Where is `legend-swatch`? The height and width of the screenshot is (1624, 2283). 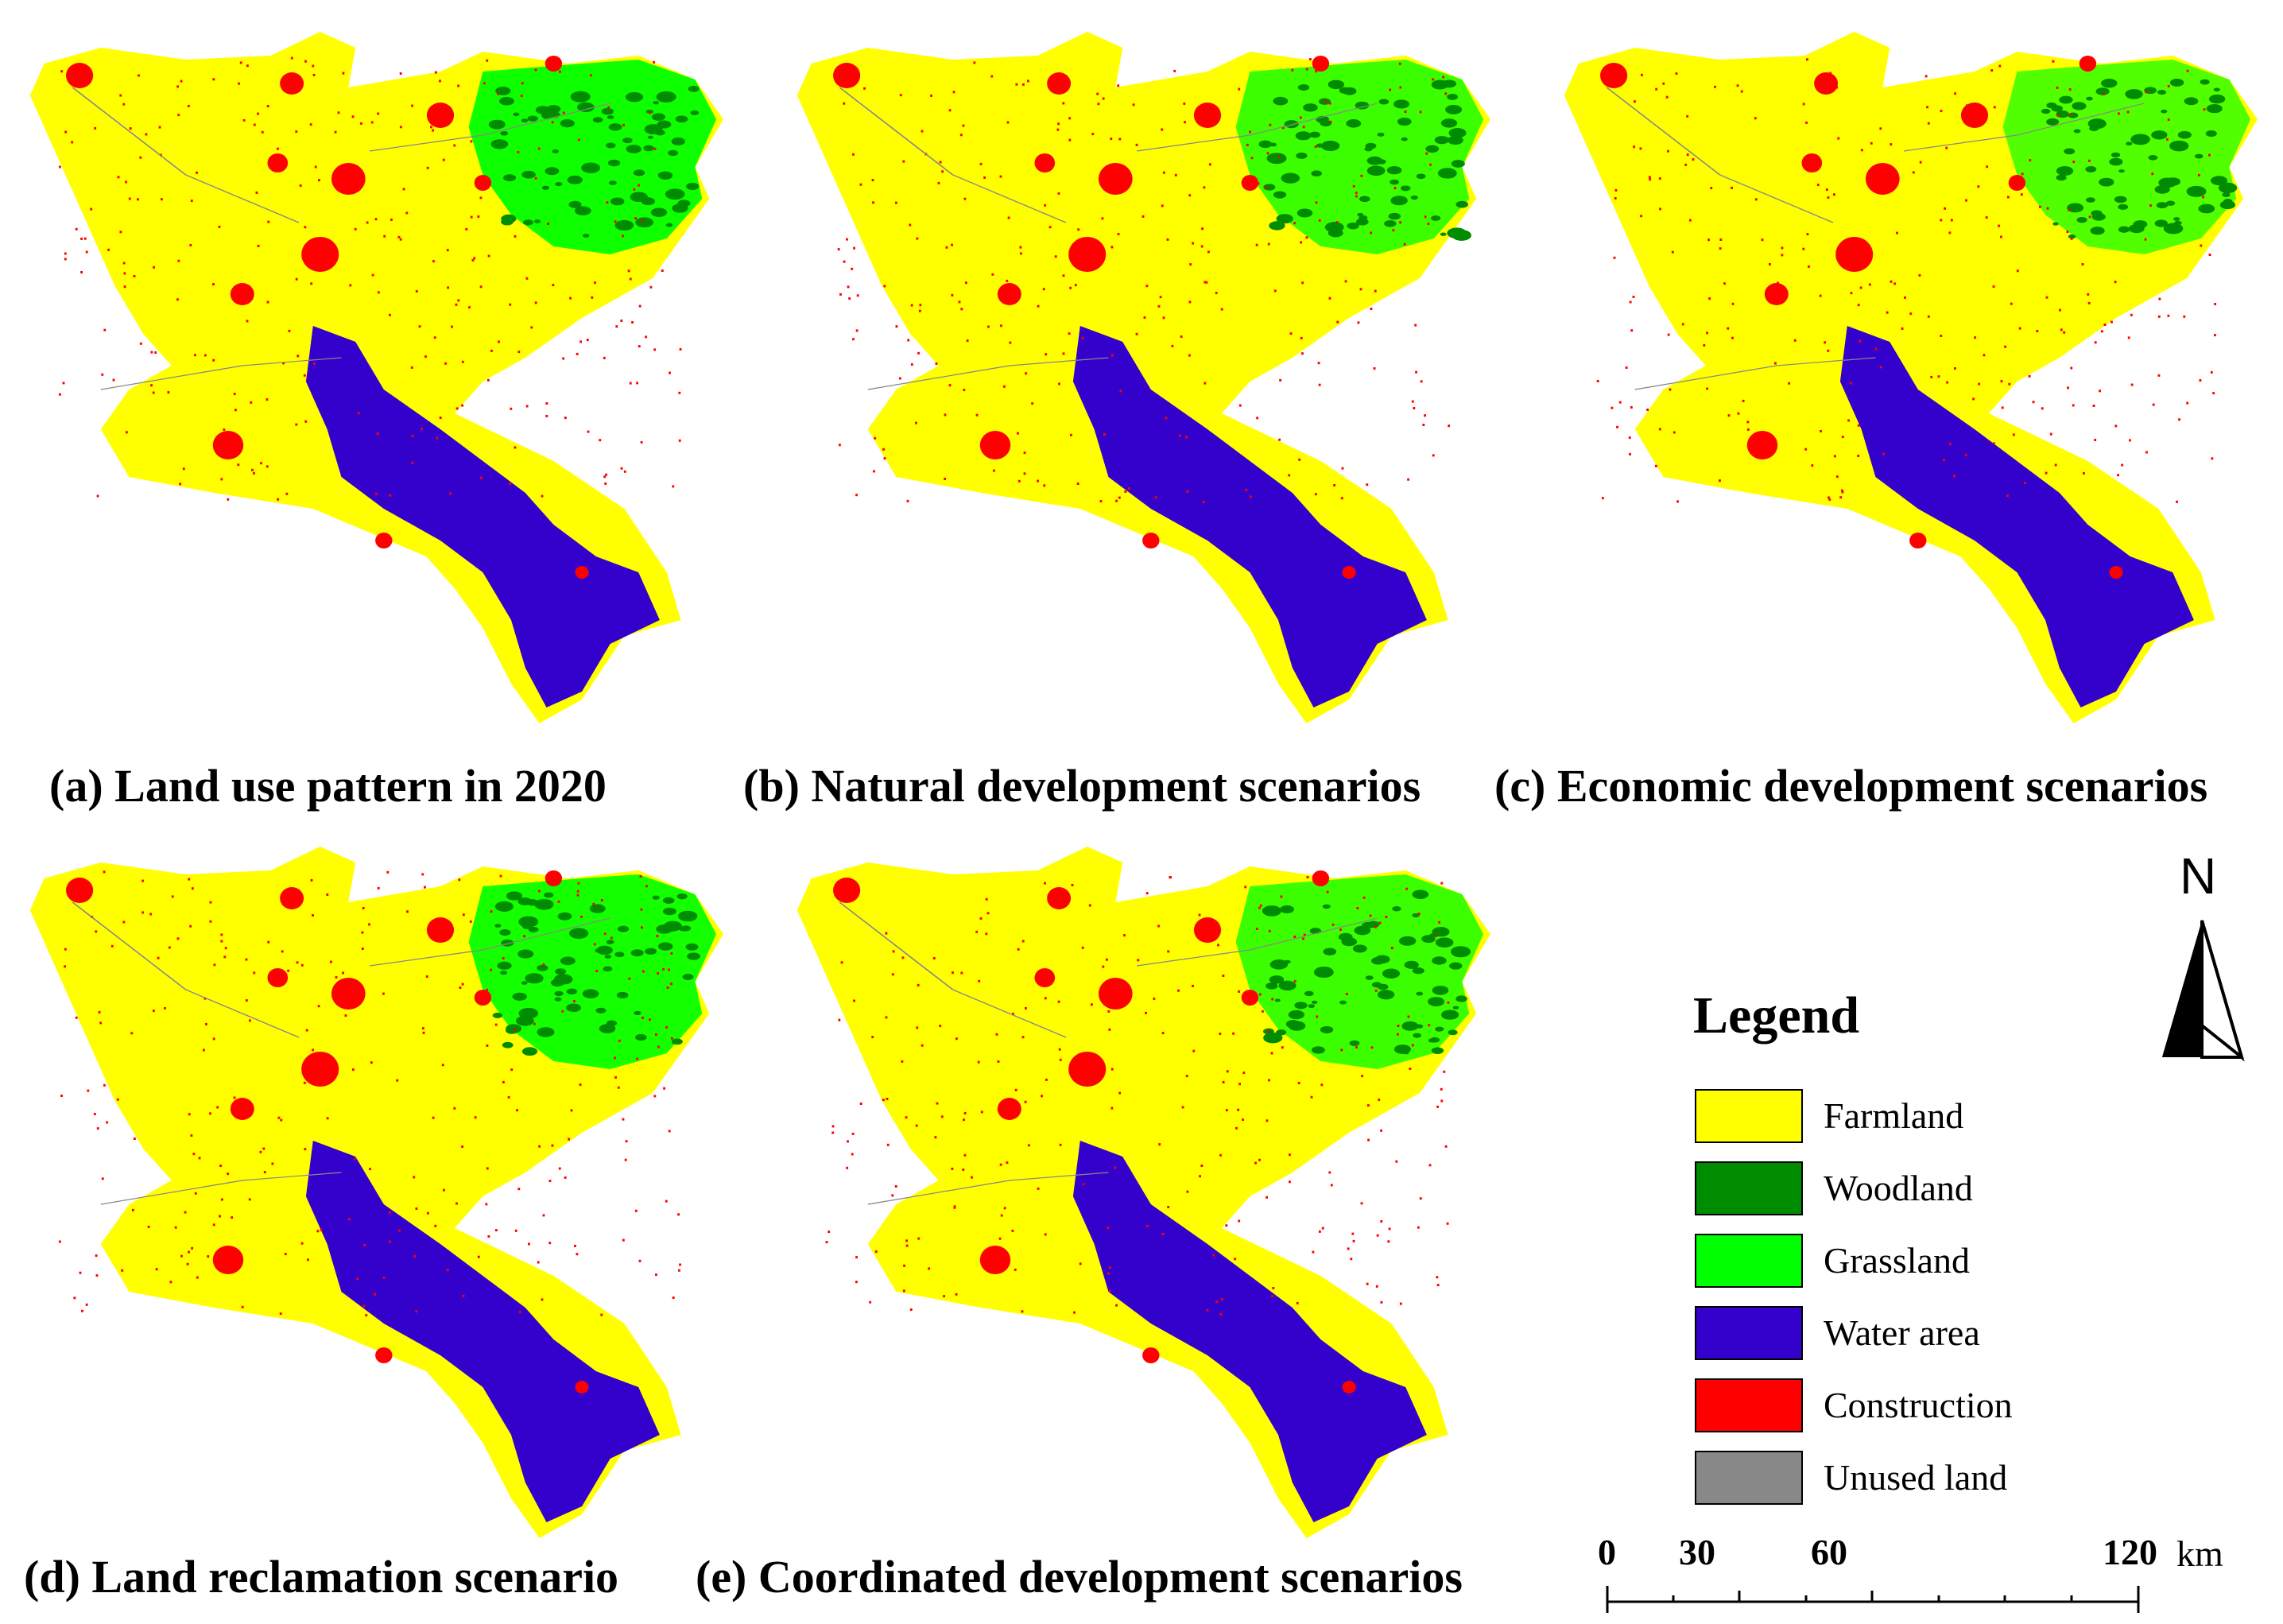
legend-swatch is located at coordinates (1749, 1188).